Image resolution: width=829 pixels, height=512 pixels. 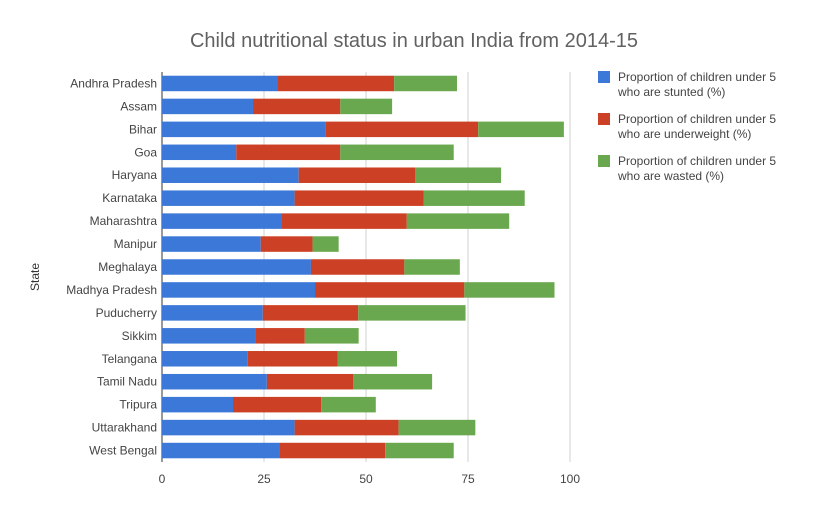 What do you see at coordinates (138, 405) in the screenshot?
I see `category-label: Tripura` at bounding box center [138, 405].